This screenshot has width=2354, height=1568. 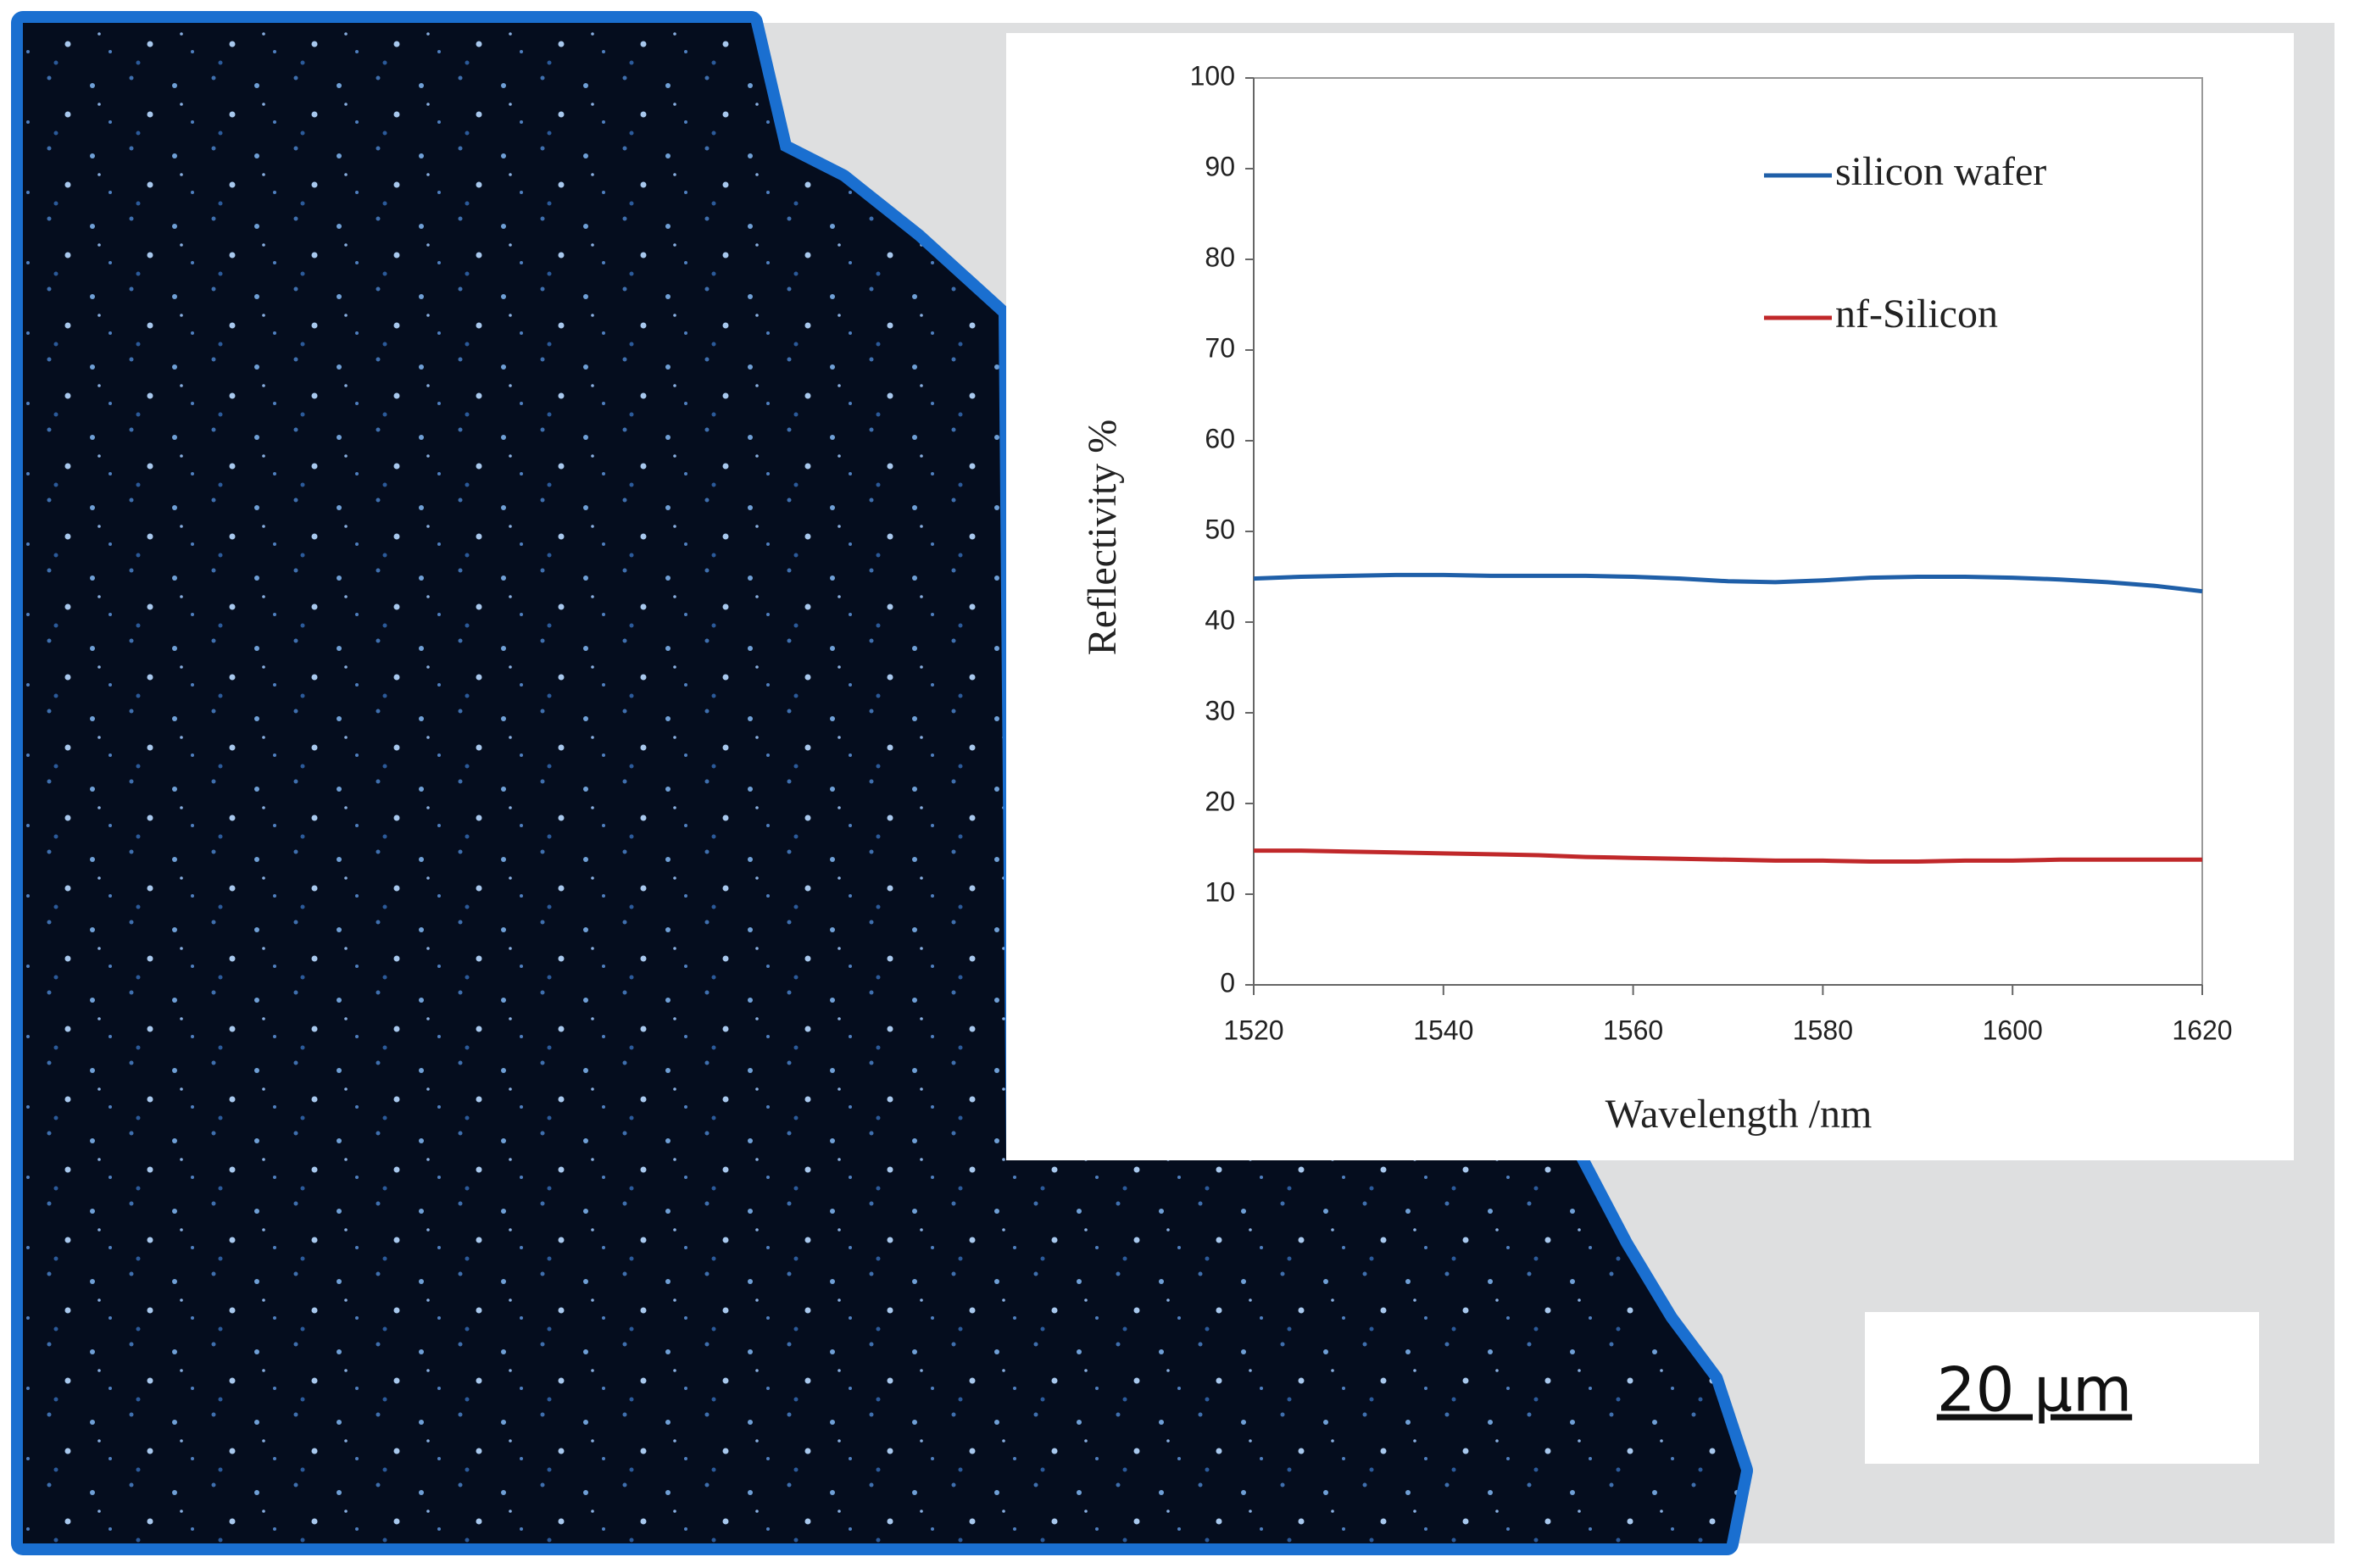 What do you see at coordinates (1633, 1030) in the screenshot?
I see `x-tick-label: 1560` at bounding box center [1633, 1030].